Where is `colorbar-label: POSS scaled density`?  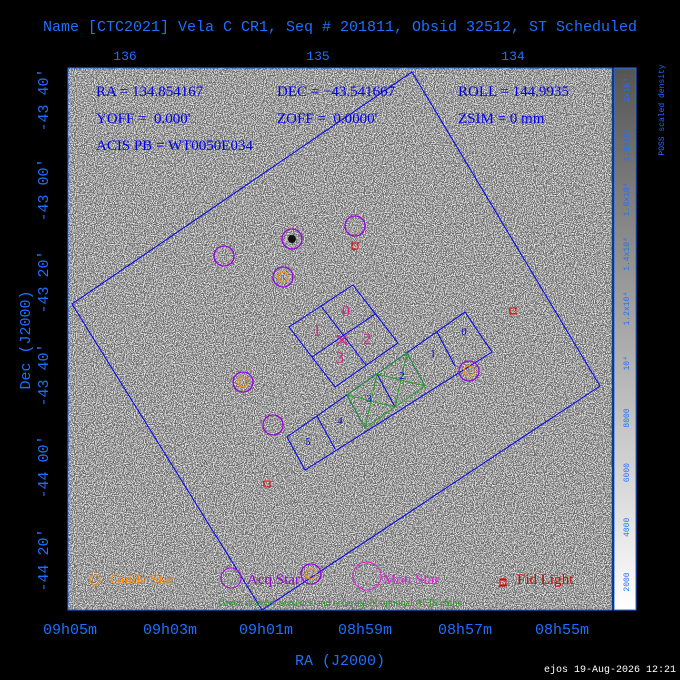 colorbar-label: POSS scaled density is located at coordinates (662, 109).